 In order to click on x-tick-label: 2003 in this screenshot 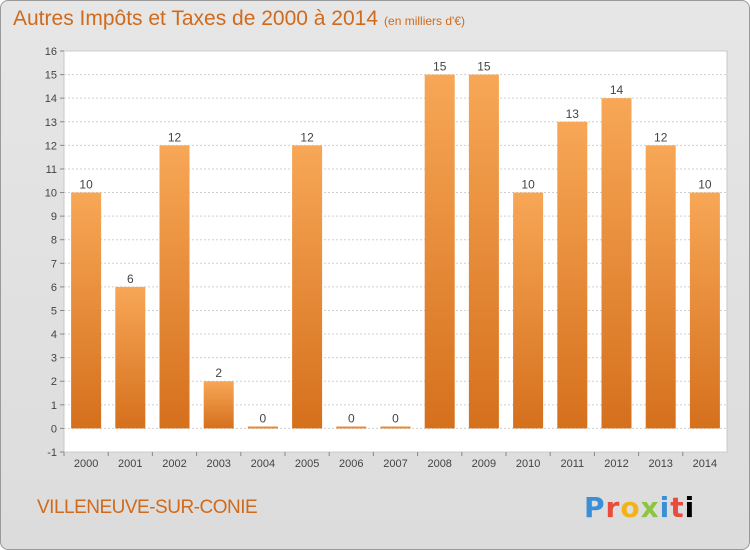, I will do `click(218, 464)`.